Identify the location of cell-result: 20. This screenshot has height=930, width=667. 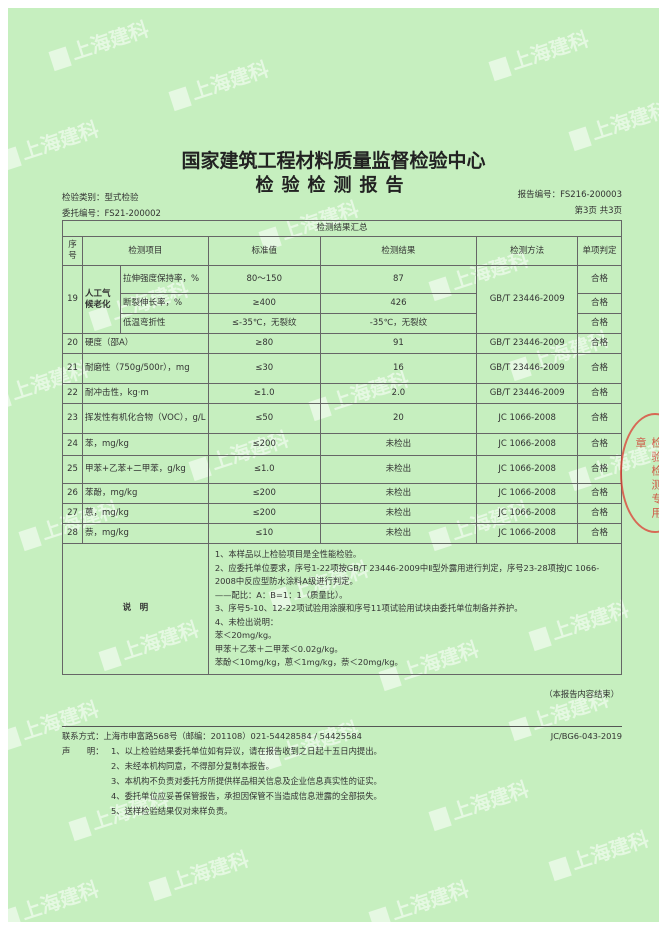
(398, 418).